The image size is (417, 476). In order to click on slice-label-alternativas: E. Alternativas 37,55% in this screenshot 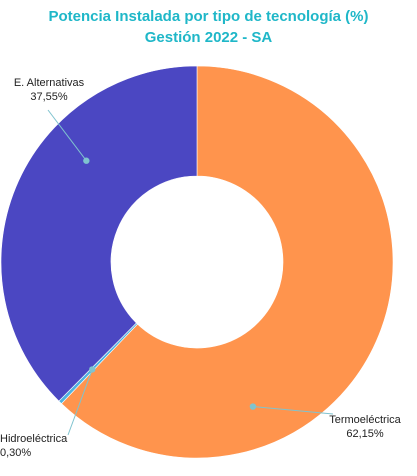, I will do `click(49, 90)`.